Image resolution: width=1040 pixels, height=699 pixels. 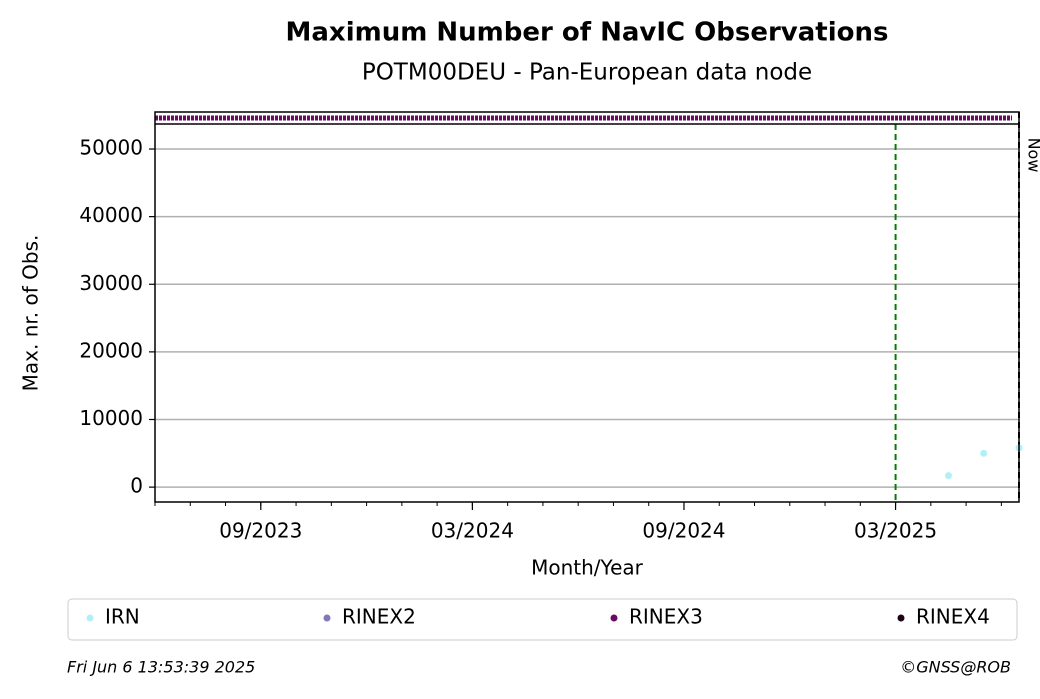 I want to click on x-tick-label: 09/2024, so click(x=683, y=531).